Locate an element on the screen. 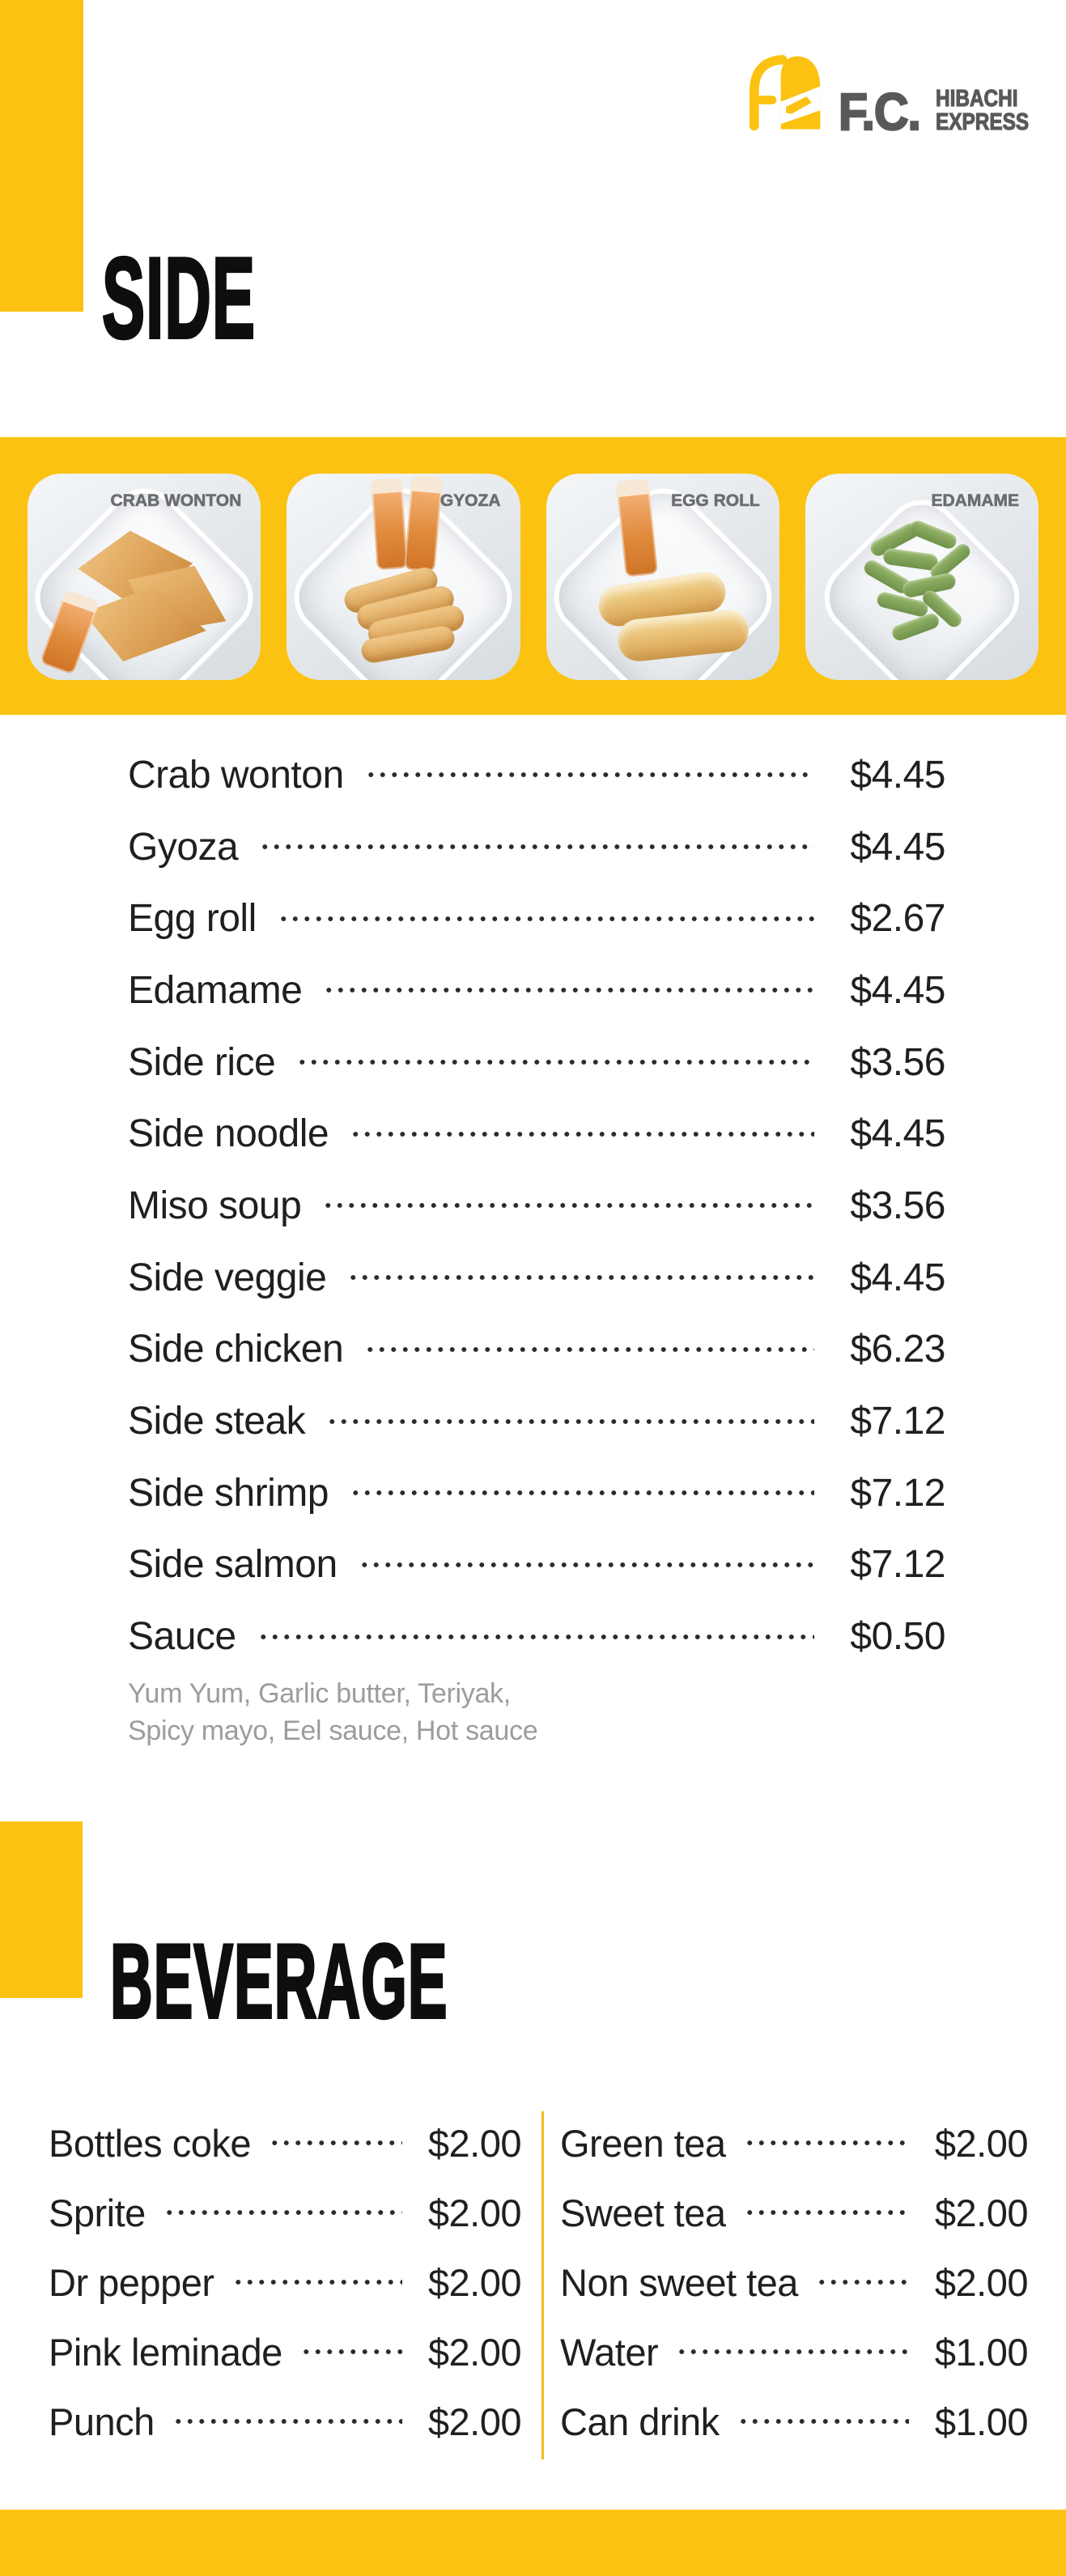 The height and width of the screenshot is (2576, 1066). item-name: Green tea is located at coordinates (643, 2143).